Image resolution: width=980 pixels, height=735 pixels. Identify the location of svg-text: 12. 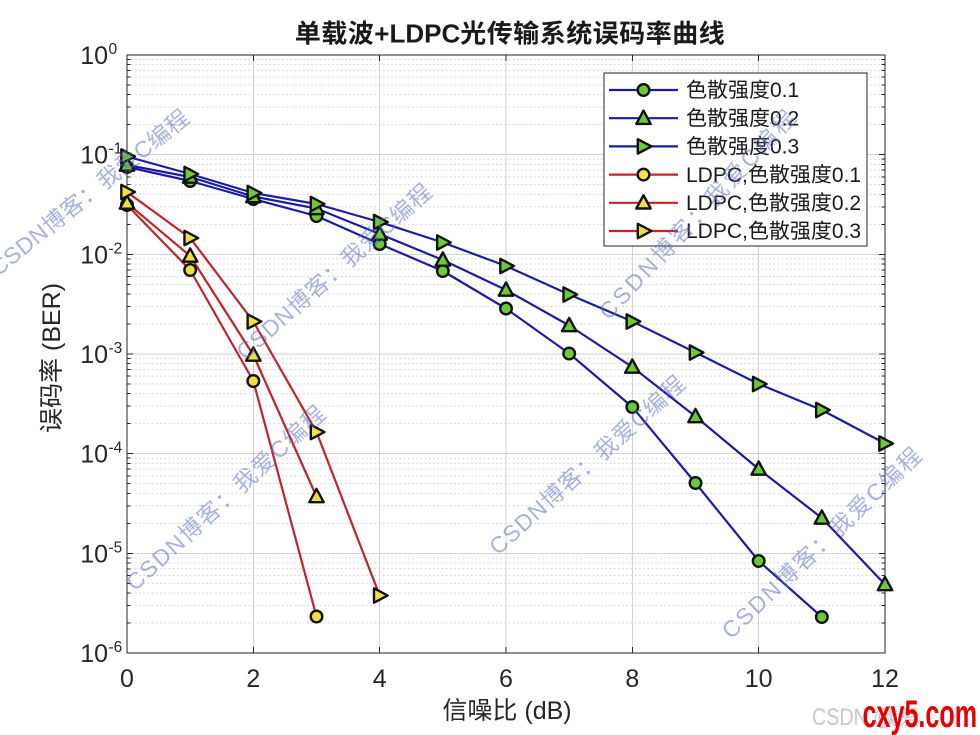
(885, 679).